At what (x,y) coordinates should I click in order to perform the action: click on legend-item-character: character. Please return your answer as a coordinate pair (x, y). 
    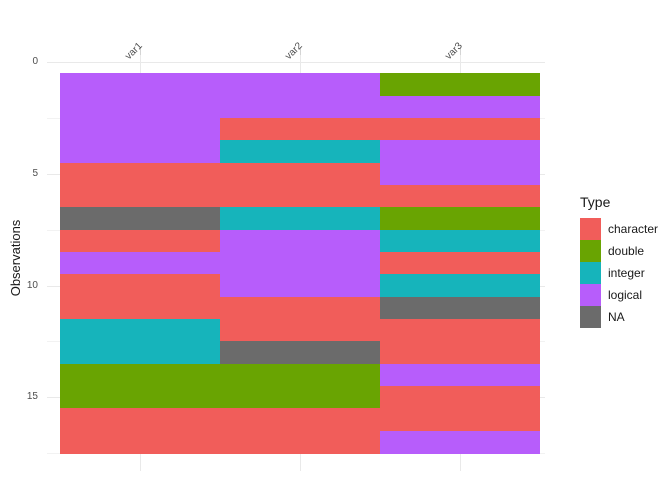
    Looking at the image, I should click on (619, 229).